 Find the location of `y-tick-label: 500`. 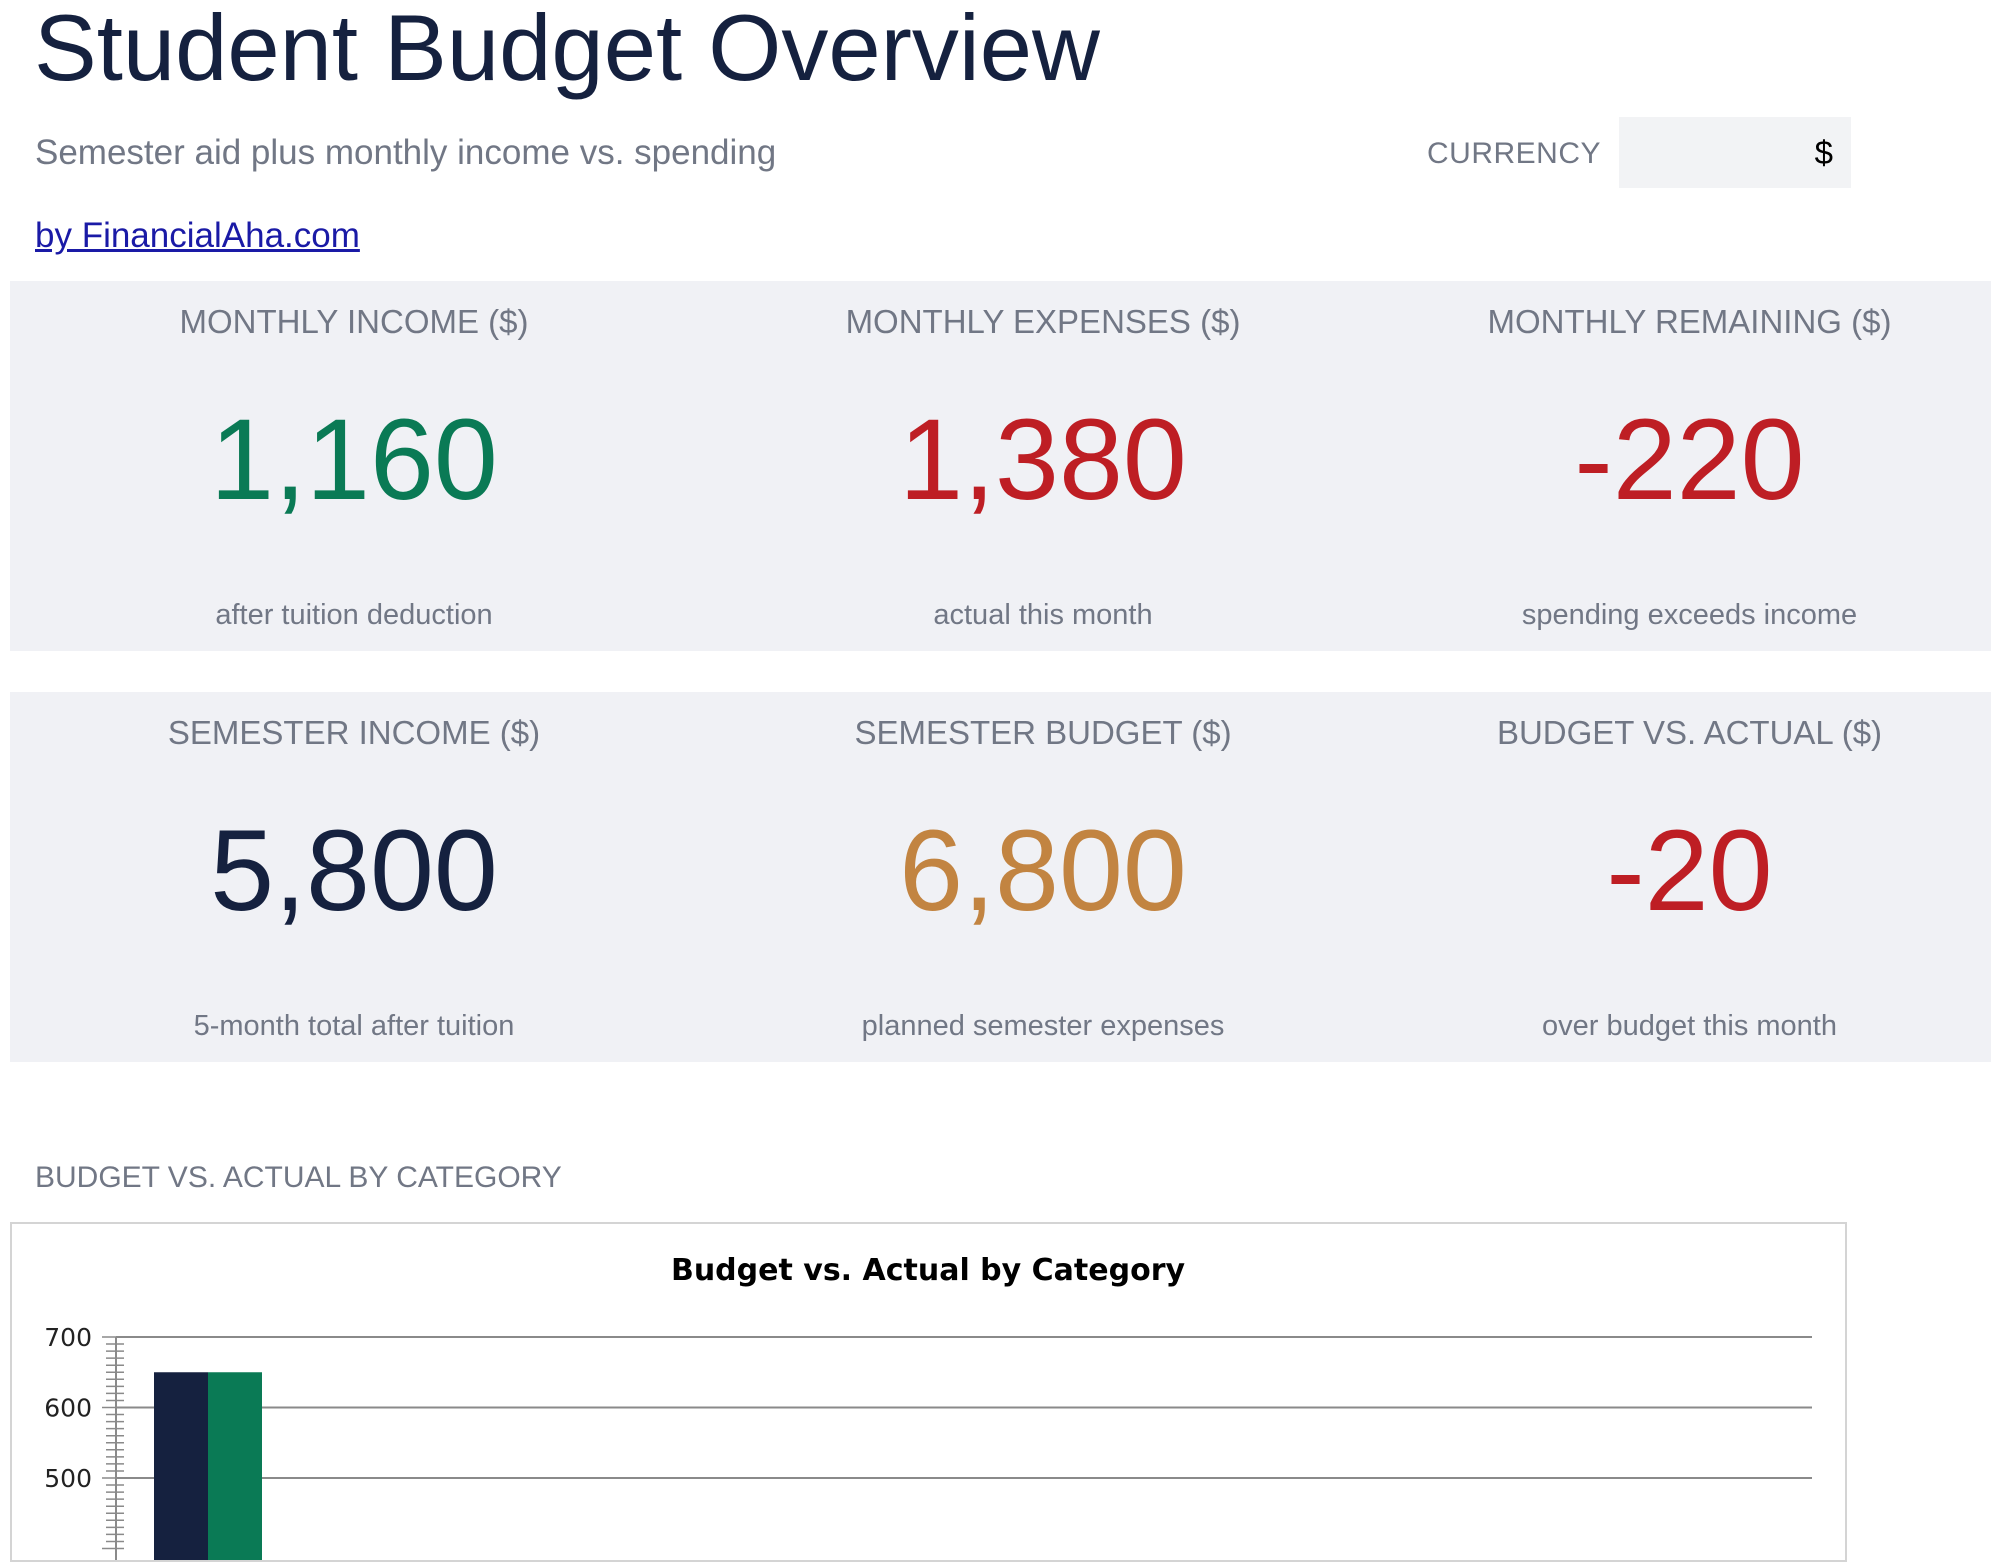

y-tick-label: 500 is located at coordinates (68, 1478).